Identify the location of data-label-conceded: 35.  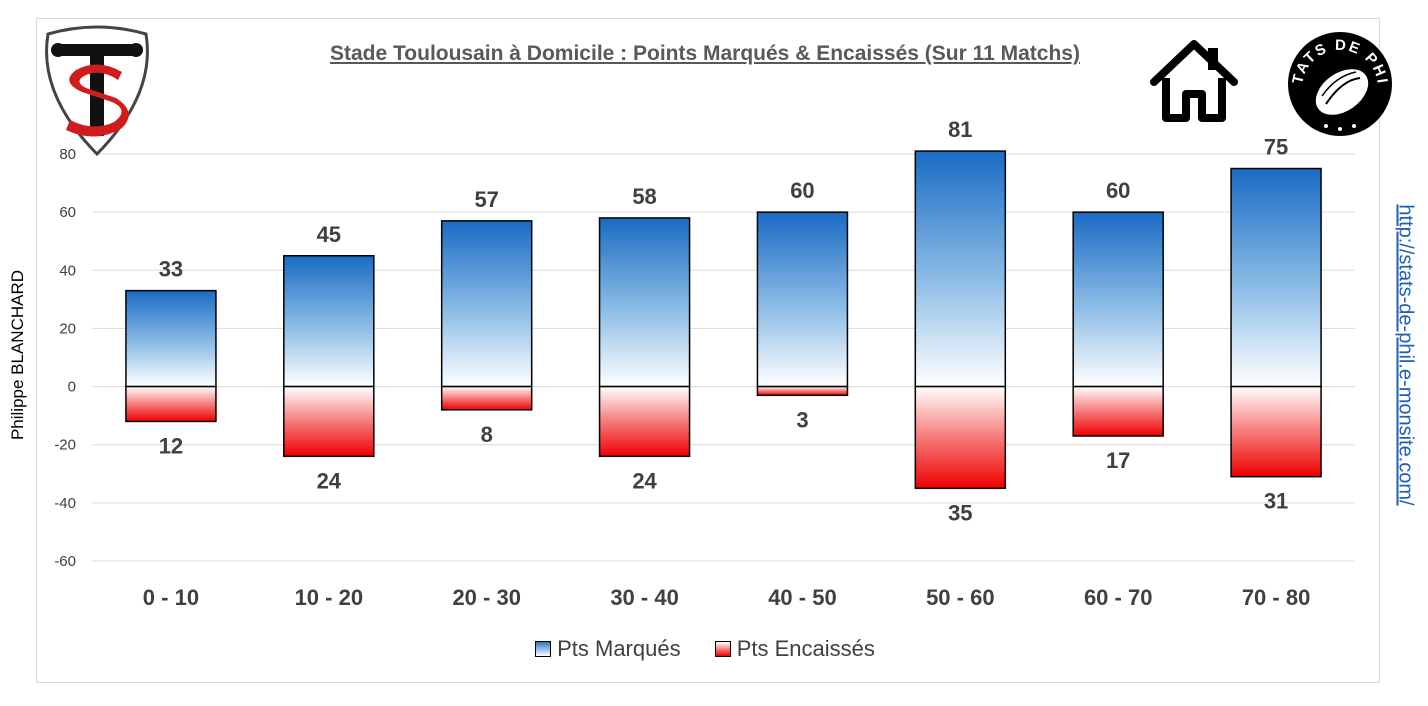
(960, 512).